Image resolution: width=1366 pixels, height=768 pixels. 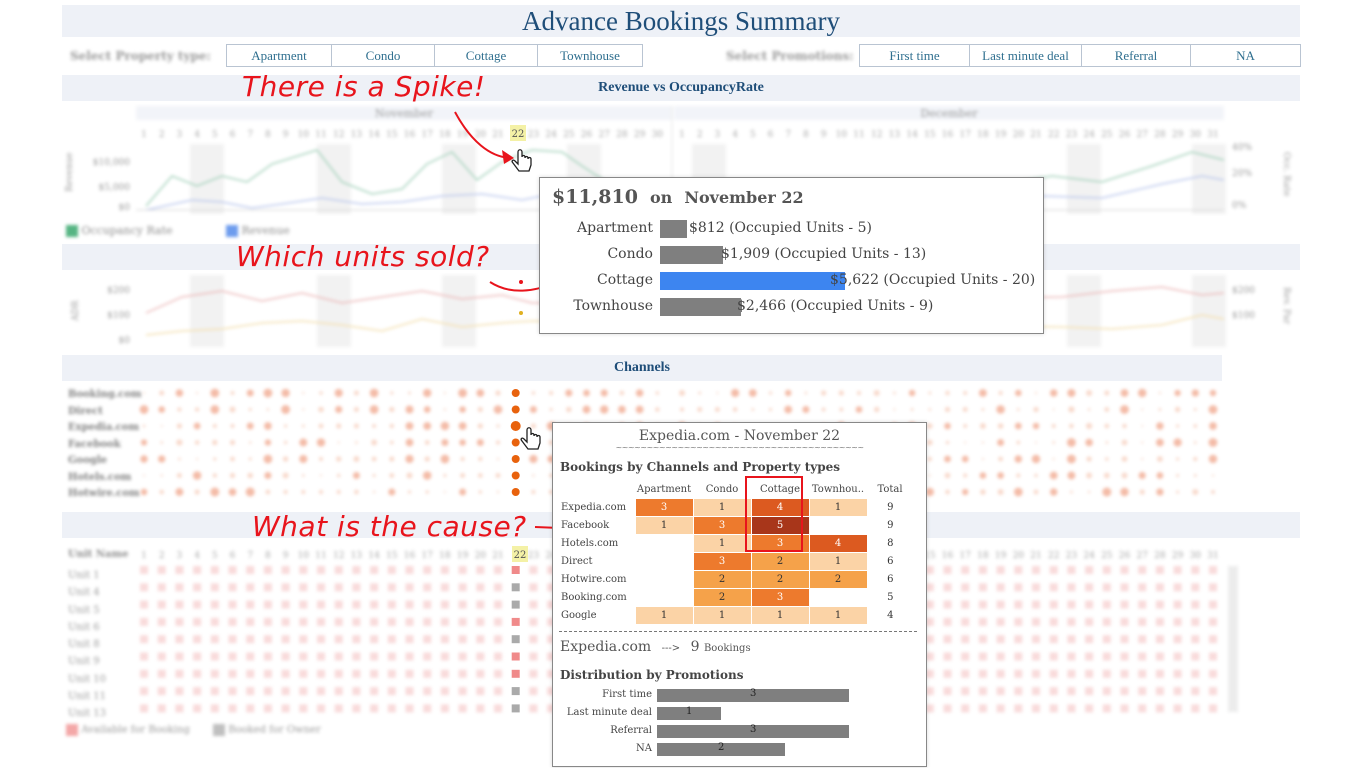 I want to click on promotion-name: Last minute deal, so click(x=609, y=712).